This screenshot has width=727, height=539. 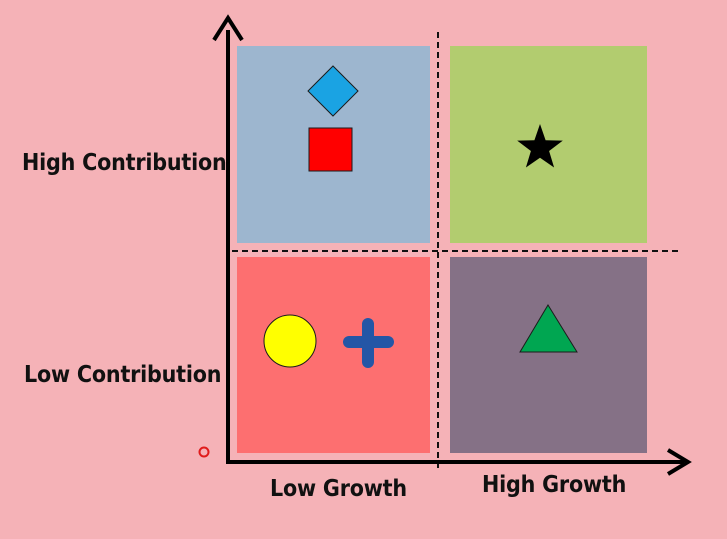 I want to click on y-axis-arrowhead, so click(x=228, y=28).